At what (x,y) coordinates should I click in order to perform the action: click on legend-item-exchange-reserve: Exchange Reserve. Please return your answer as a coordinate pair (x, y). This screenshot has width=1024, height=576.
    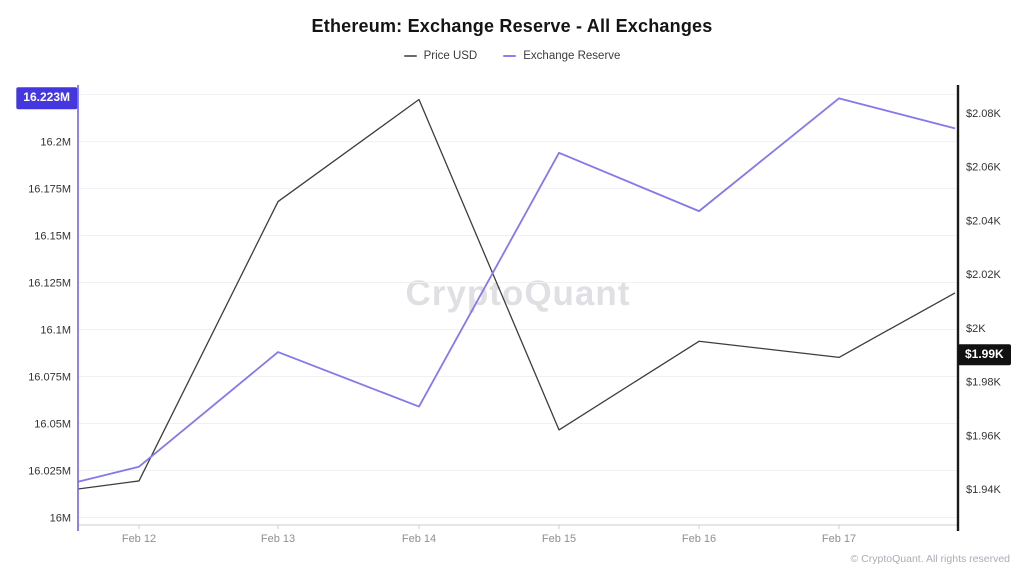
    Looking at the image, I should click on (561, 56).